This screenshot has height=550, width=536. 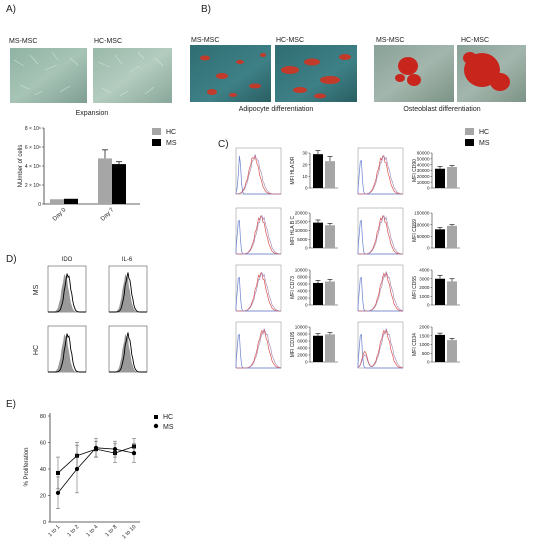 I want to click on panel-d-row-ms: MS, so click(x=36, y=289).